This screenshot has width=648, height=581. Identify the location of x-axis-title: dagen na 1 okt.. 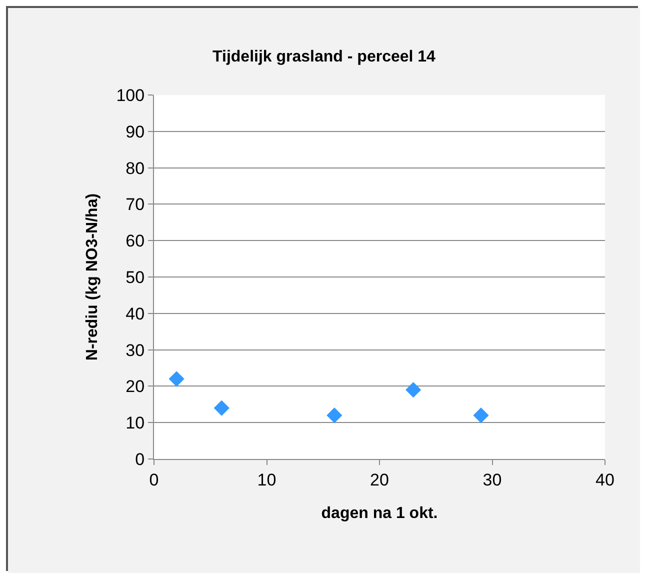
(379, 513).